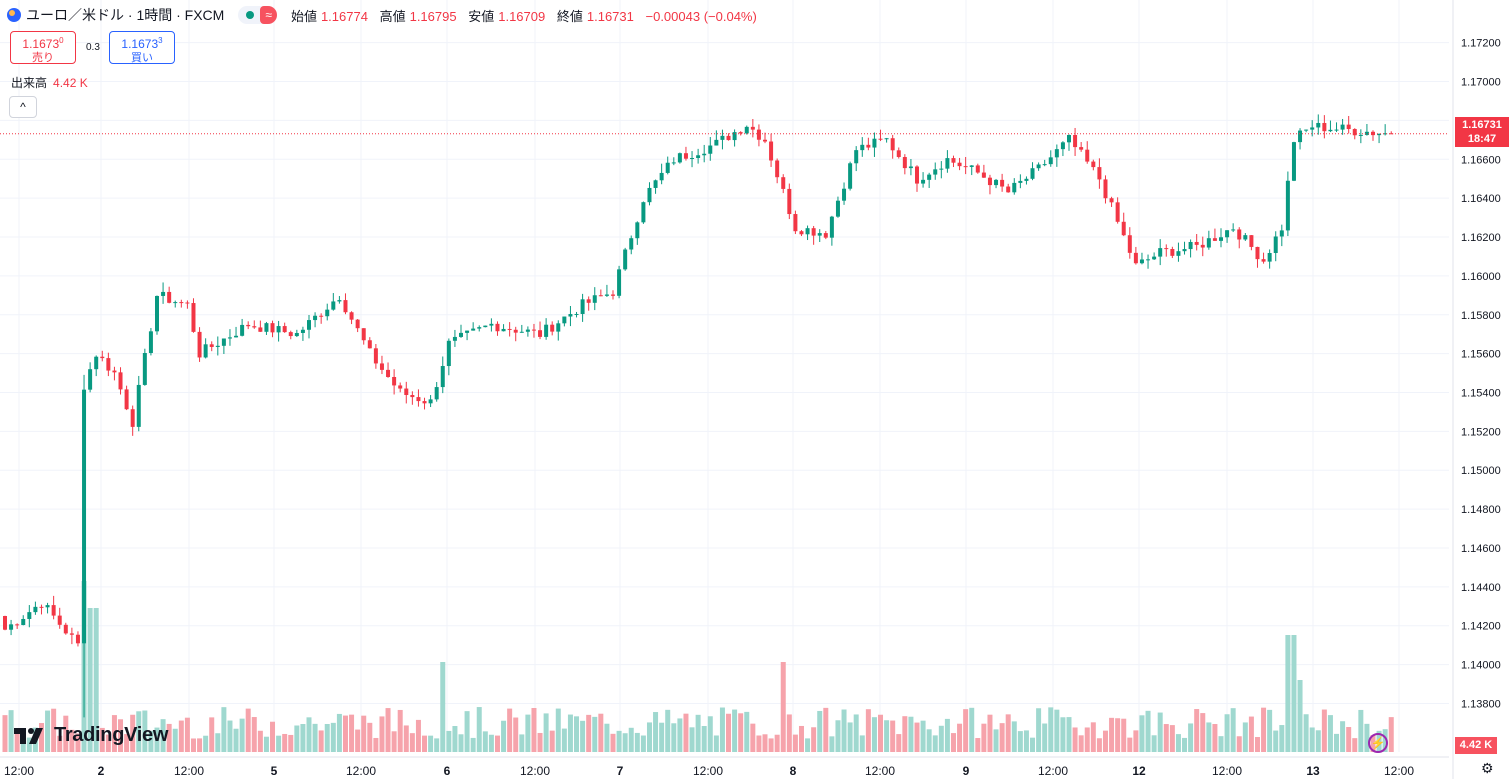 This screenshot has height=779, width=1510. Describe the element at coordinates (91, 735) in the screenshot. I see `tradingview-logo: TradingView` at that location.